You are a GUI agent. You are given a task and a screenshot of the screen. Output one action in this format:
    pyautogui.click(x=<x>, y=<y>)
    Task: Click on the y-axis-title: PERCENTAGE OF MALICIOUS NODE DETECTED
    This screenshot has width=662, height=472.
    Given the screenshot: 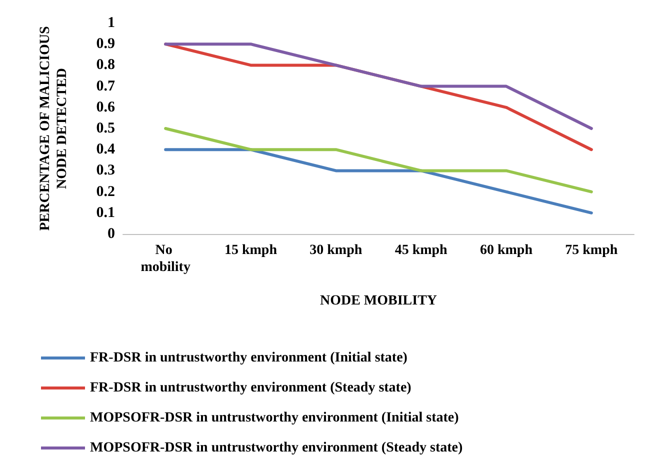 What is the action you would take?
    pyautogui.click(x=54, y=128)
    